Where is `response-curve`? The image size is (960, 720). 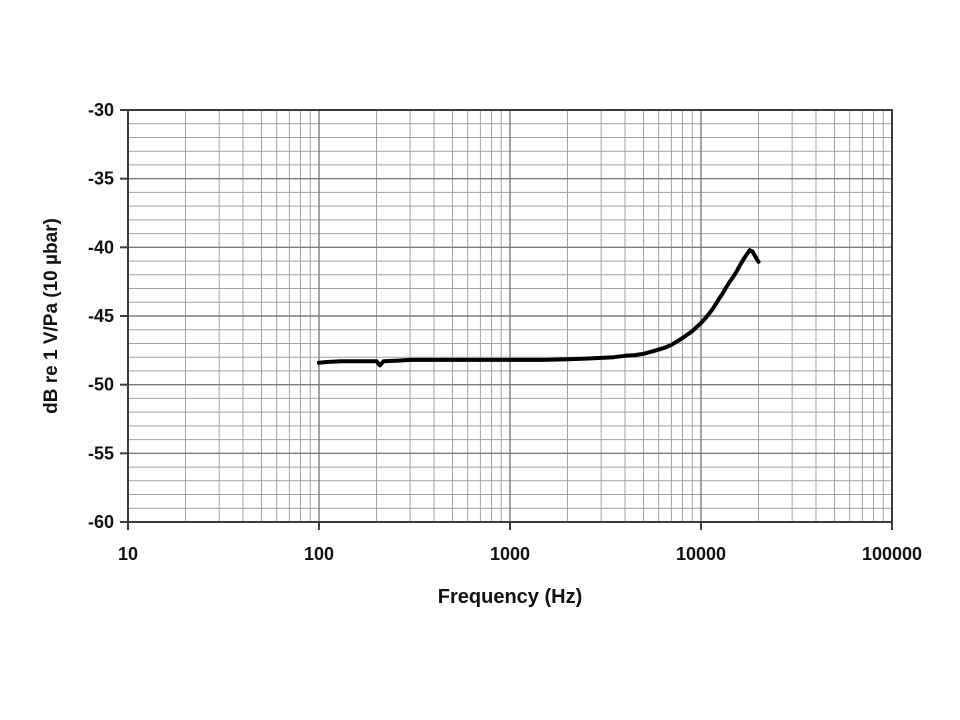
response-curve is located at coordinates (539, 308).